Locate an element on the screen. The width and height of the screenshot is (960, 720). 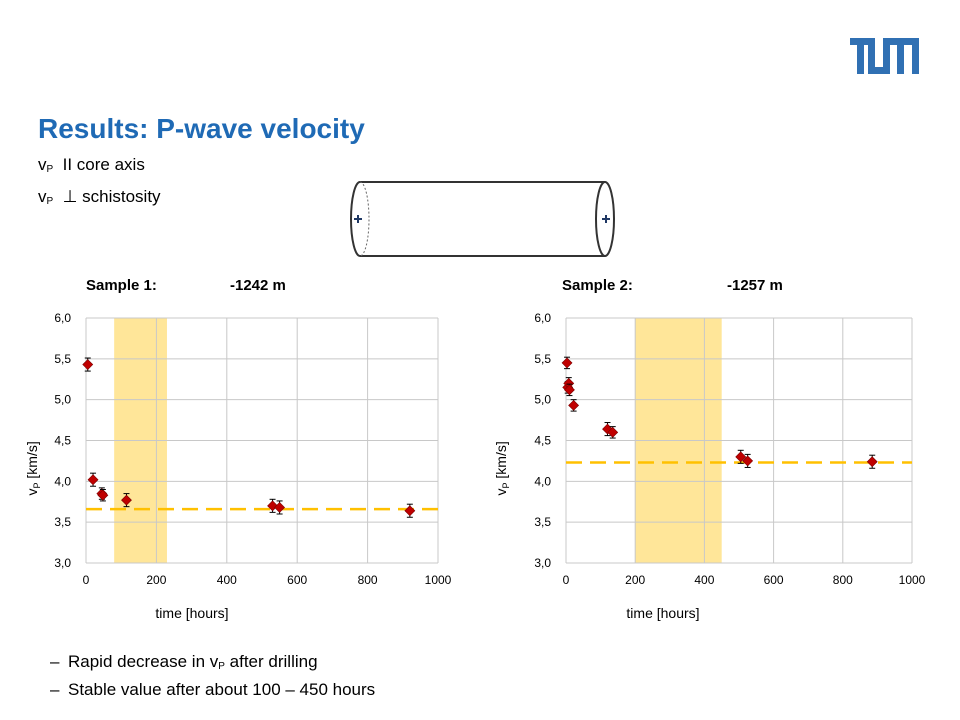
depth-label: -1257 m is located at coordinates (755, 285).